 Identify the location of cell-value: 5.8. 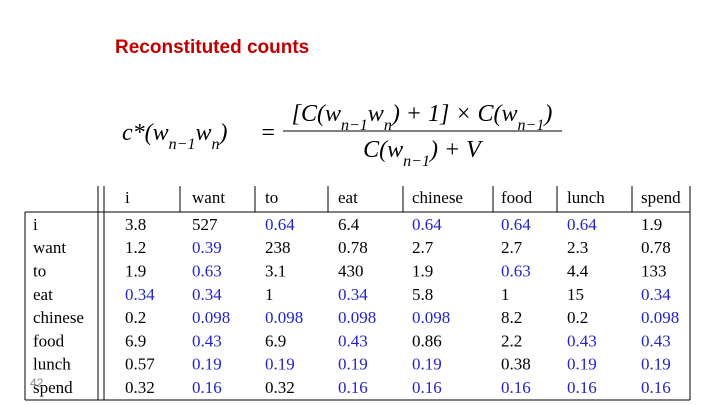
(422, 294).